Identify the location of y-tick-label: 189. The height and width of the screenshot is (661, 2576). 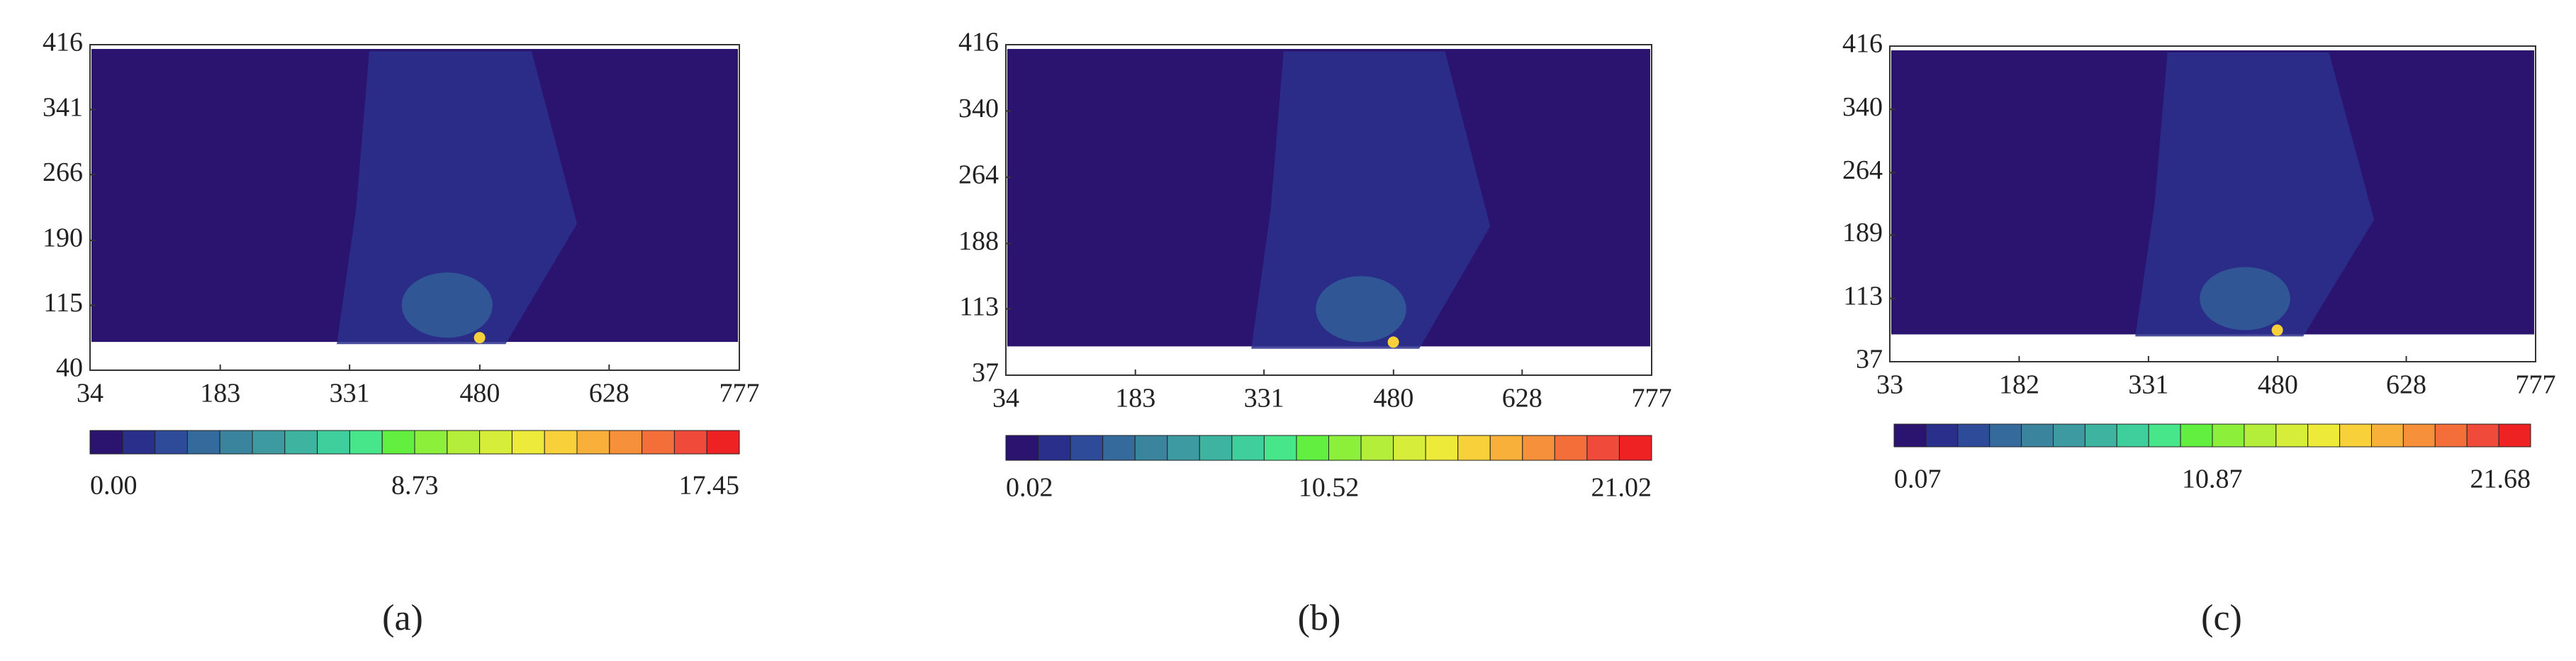
(1863, 233).